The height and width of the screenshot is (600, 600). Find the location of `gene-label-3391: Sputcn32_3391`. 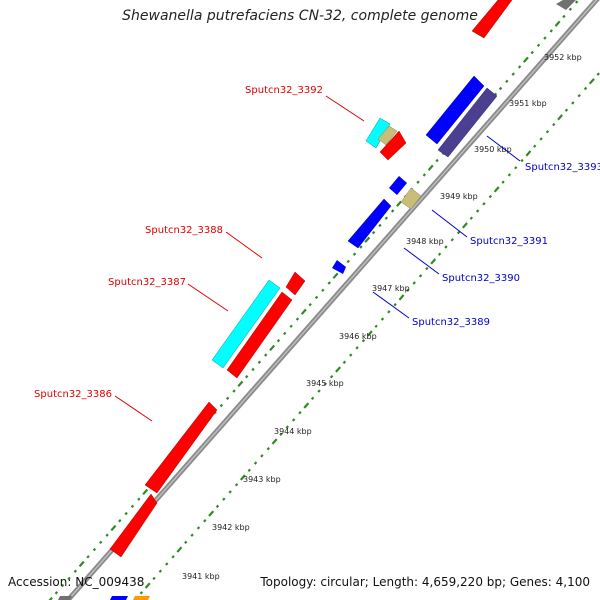

gene-label-3391: Sputcn32_3391 is located at coordinates (509, 241).